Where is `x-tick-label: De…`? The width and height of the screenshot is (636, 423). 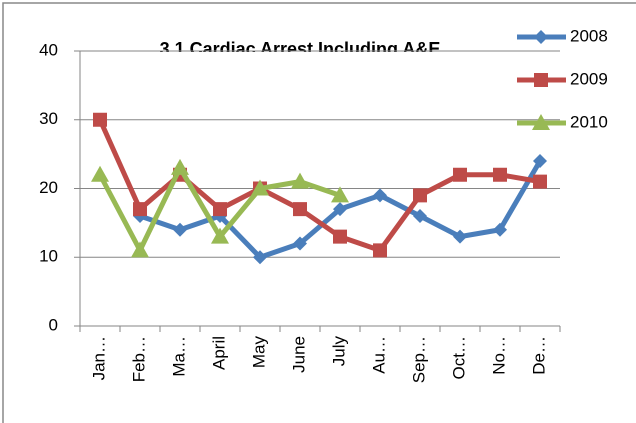
x-tick-label: De… is located at coordinates (538, 355).